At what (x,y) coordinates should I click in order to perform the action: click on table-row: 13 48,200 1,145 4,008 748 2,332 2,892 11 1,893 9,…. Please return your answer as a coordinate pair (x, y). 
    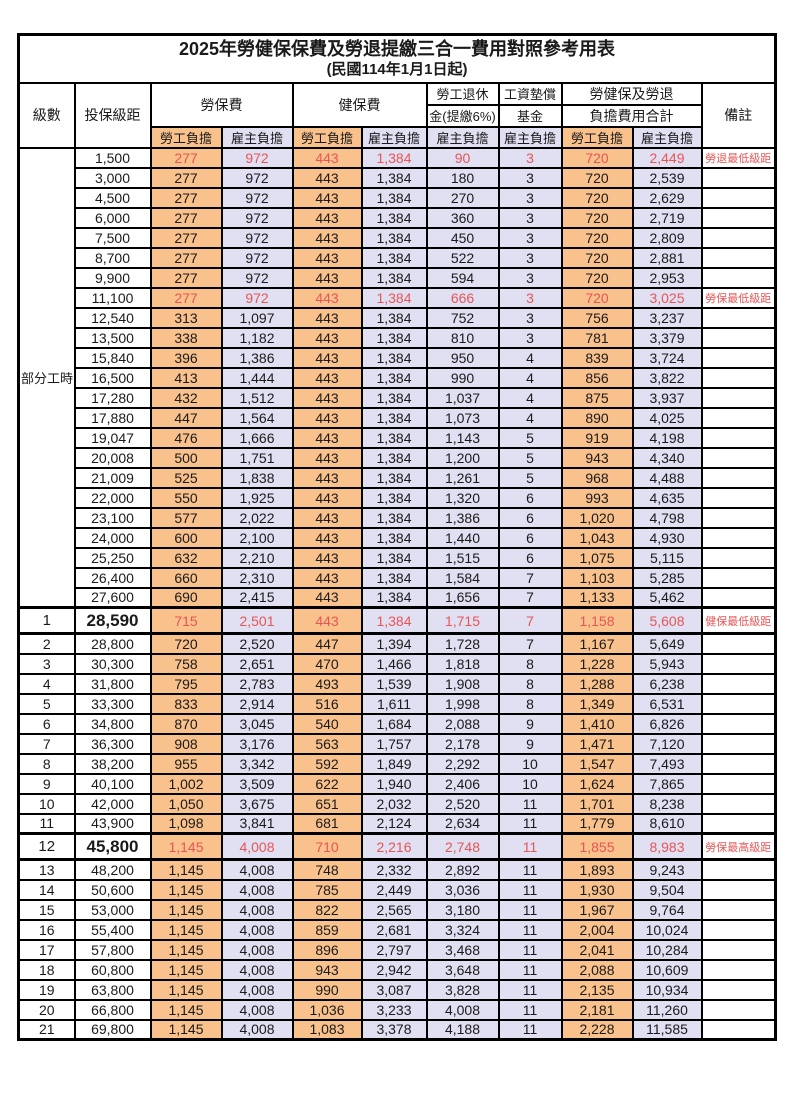
    Looking at the image, I should click on (397, 869).